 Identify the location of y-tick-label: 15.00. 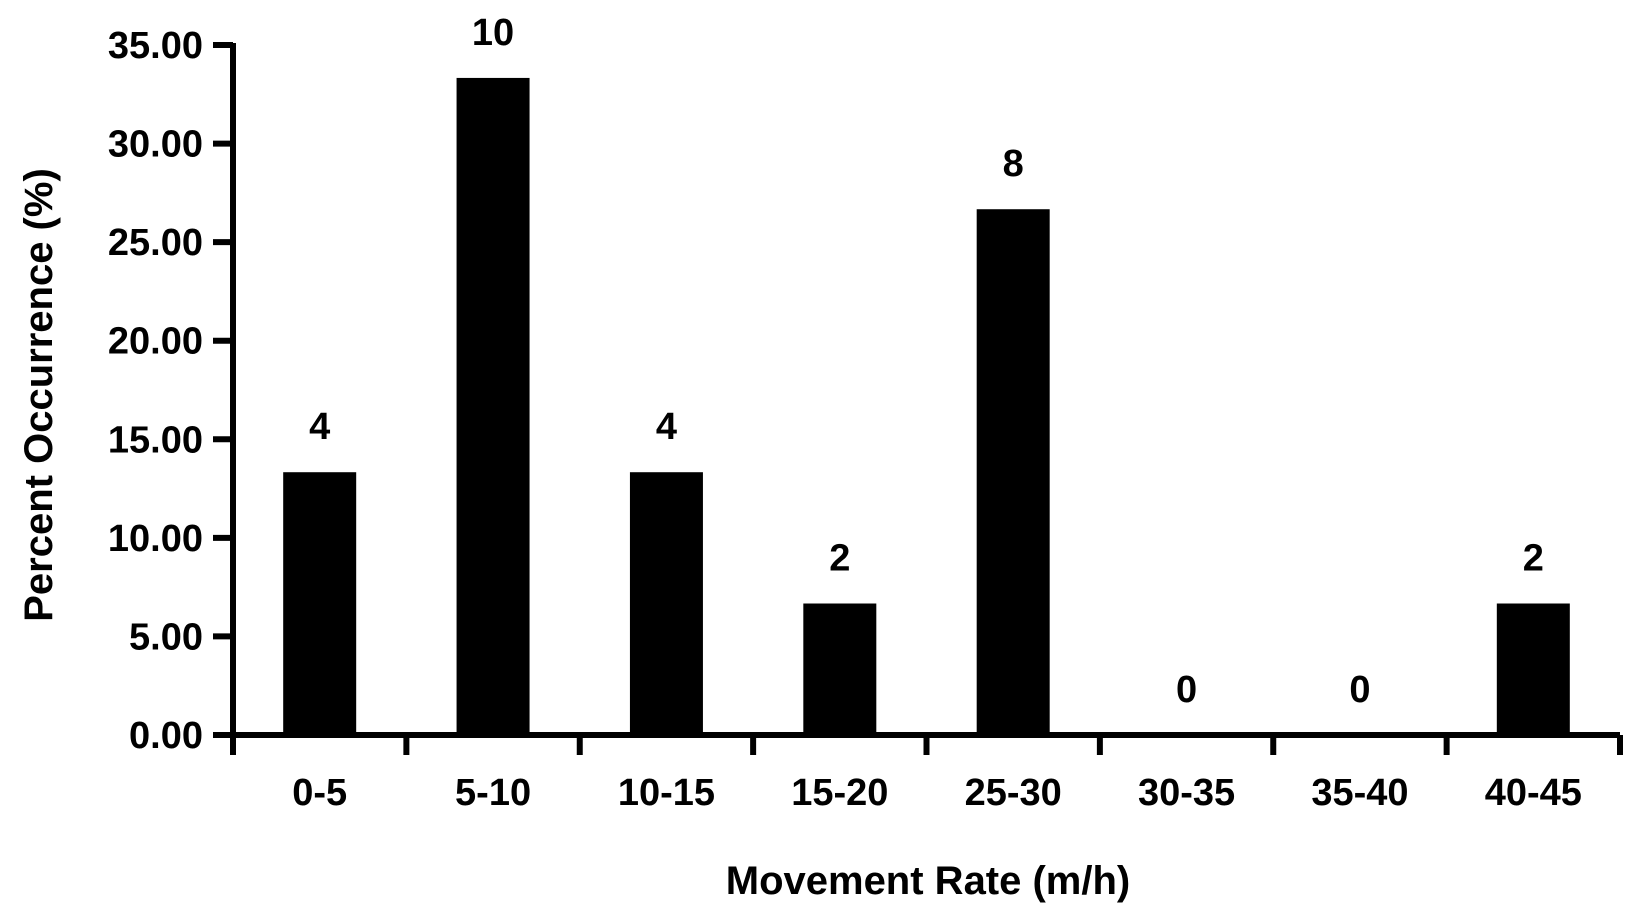
(155, 440).